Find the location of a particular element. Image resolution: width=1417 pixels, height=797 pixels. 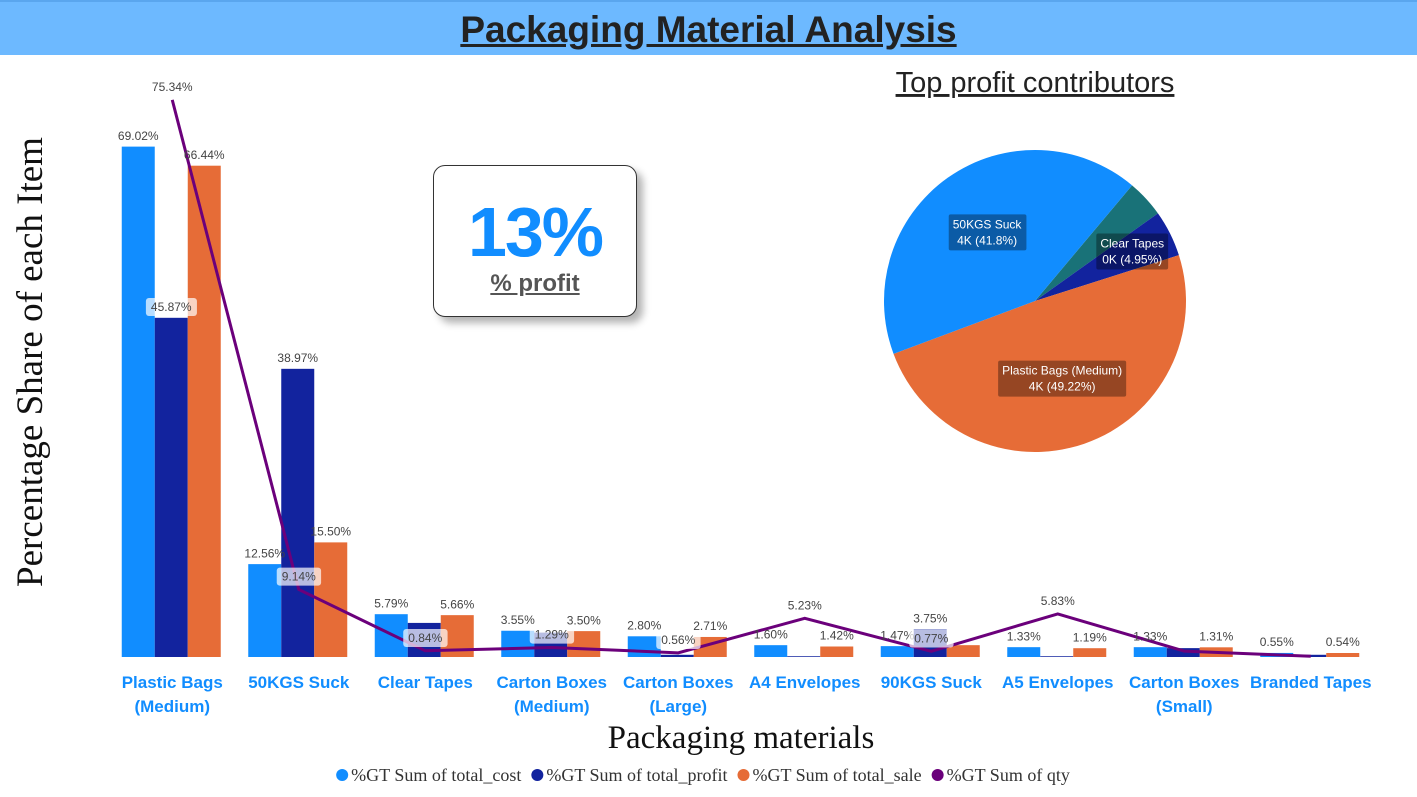

x-tick-label: Plastic Bags (Medium) is located at coordinates (172, 694).